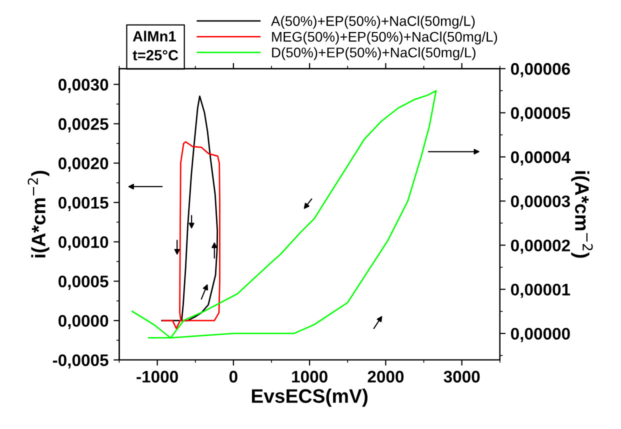 The height and width of the screenshot is (429, 621). Describe the element at coordinates (80, 361) in the screenshot. I see `y-tick-label: -0,0005` at that location.